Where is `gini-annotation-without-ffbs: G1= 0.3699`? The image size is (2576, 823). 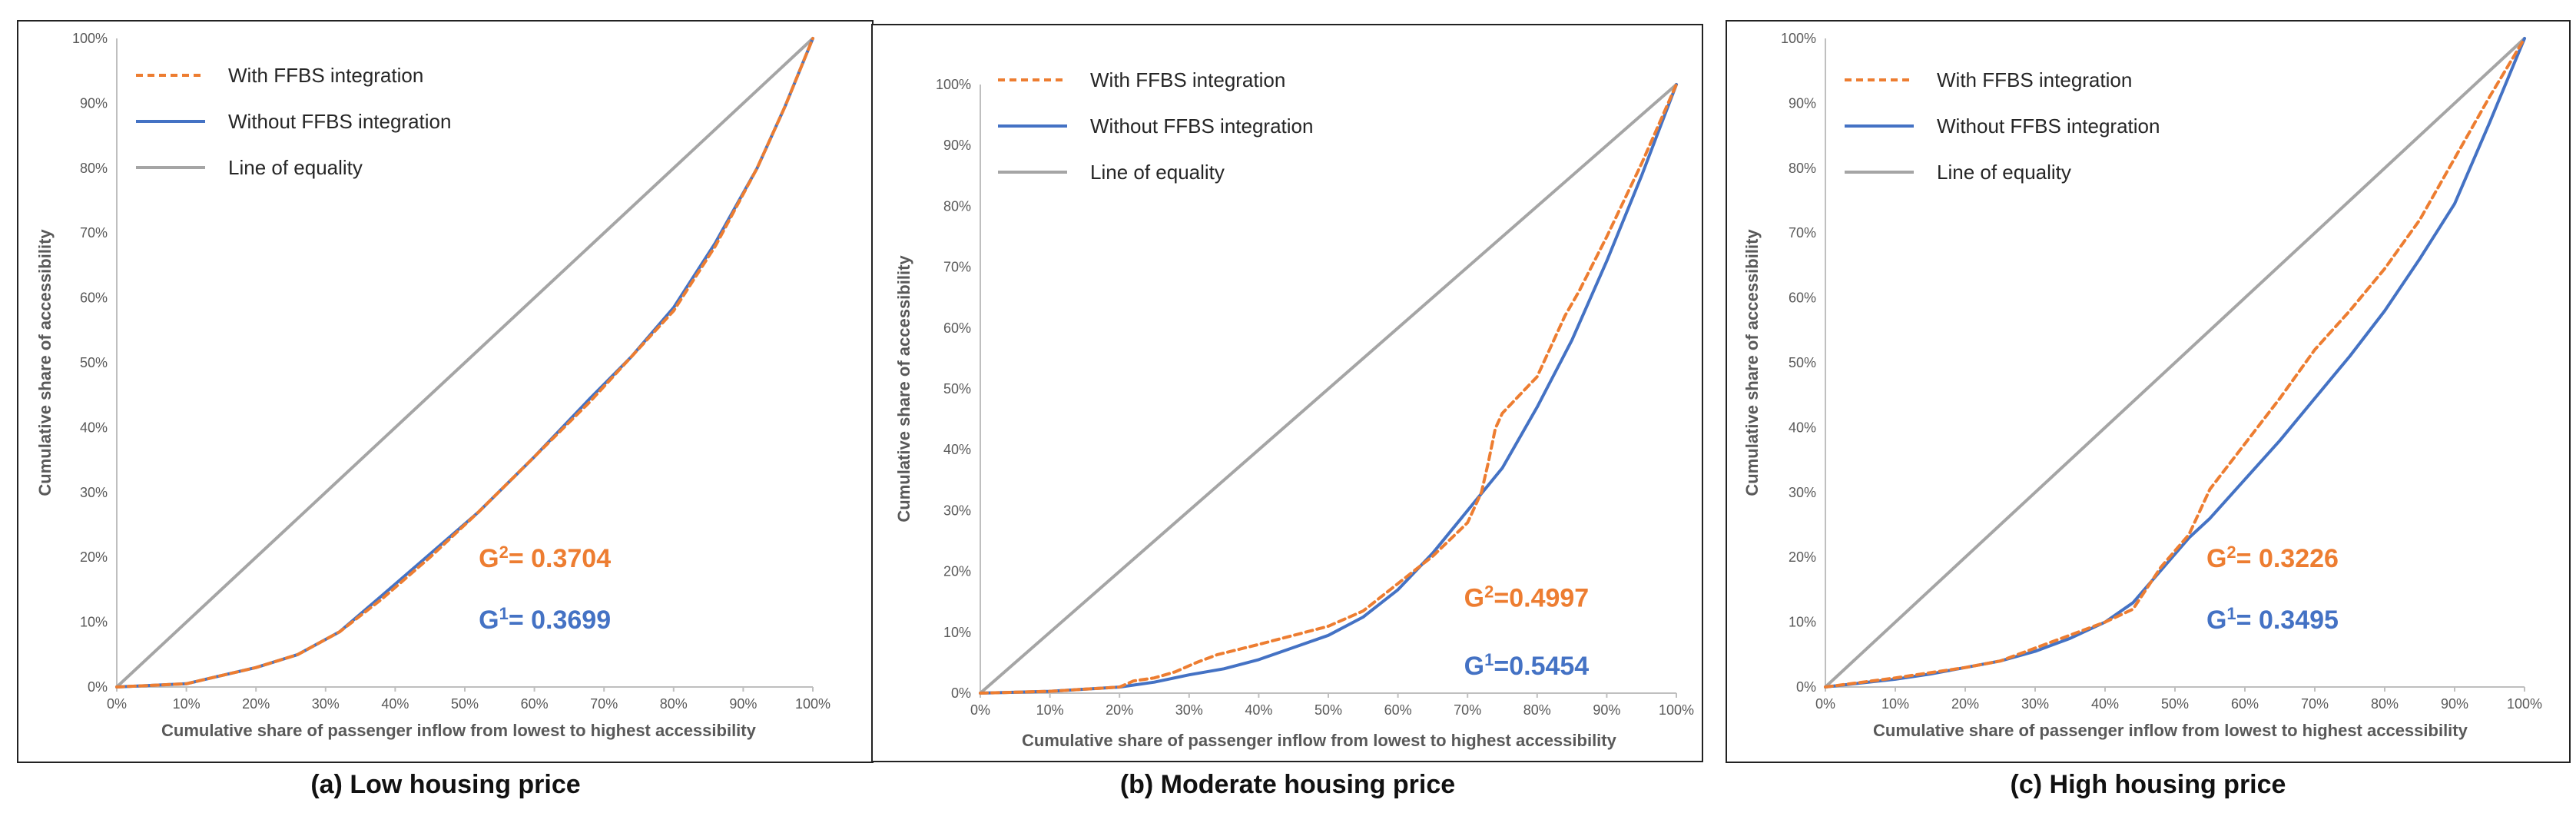 gini-annotation-without-ffbs: G1= 0.3699 is located at coordinates (545, 620).